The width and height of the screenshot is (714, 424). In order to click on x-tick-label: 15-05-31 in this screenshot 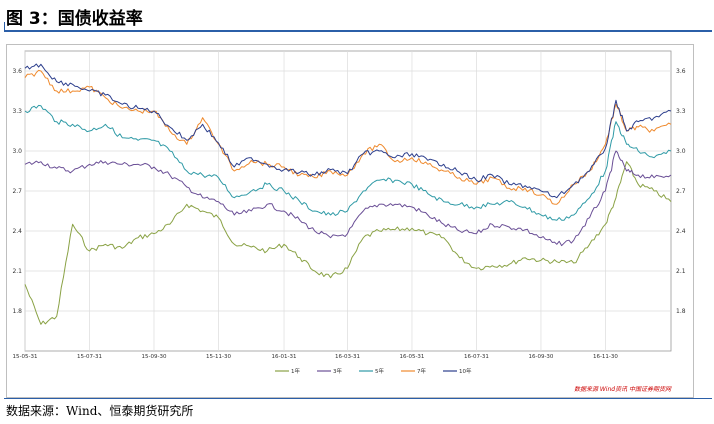, I will do `click(25, 357)`.